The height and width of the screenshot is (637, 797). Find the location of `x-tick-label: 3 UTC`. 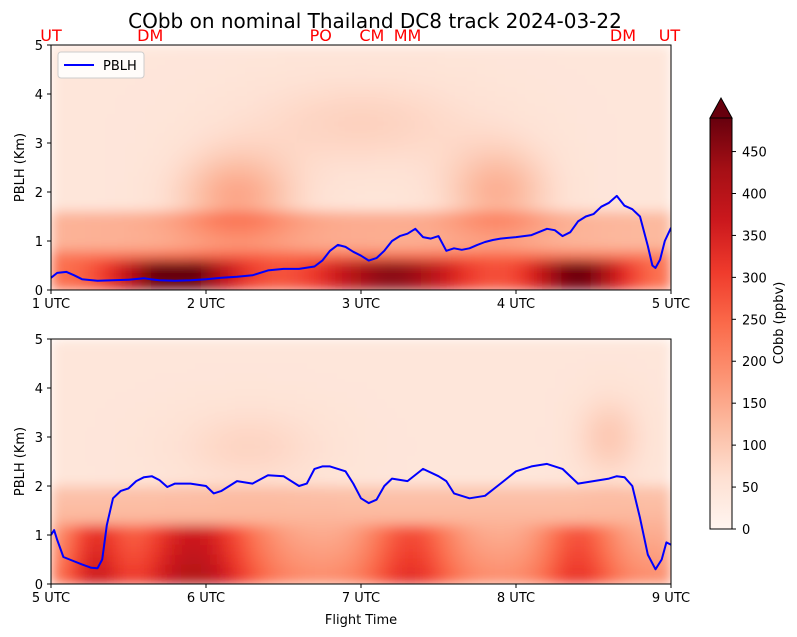

x-tick-label: 3 UTC is located at coordinates (361, 304).